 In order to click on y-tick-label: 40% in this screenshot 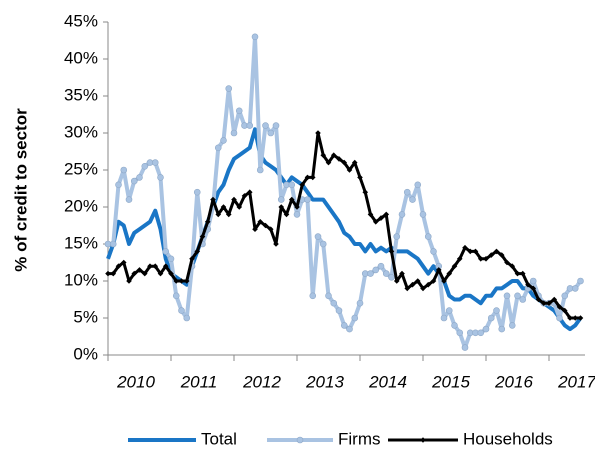, I will do `click(81, 57)`.